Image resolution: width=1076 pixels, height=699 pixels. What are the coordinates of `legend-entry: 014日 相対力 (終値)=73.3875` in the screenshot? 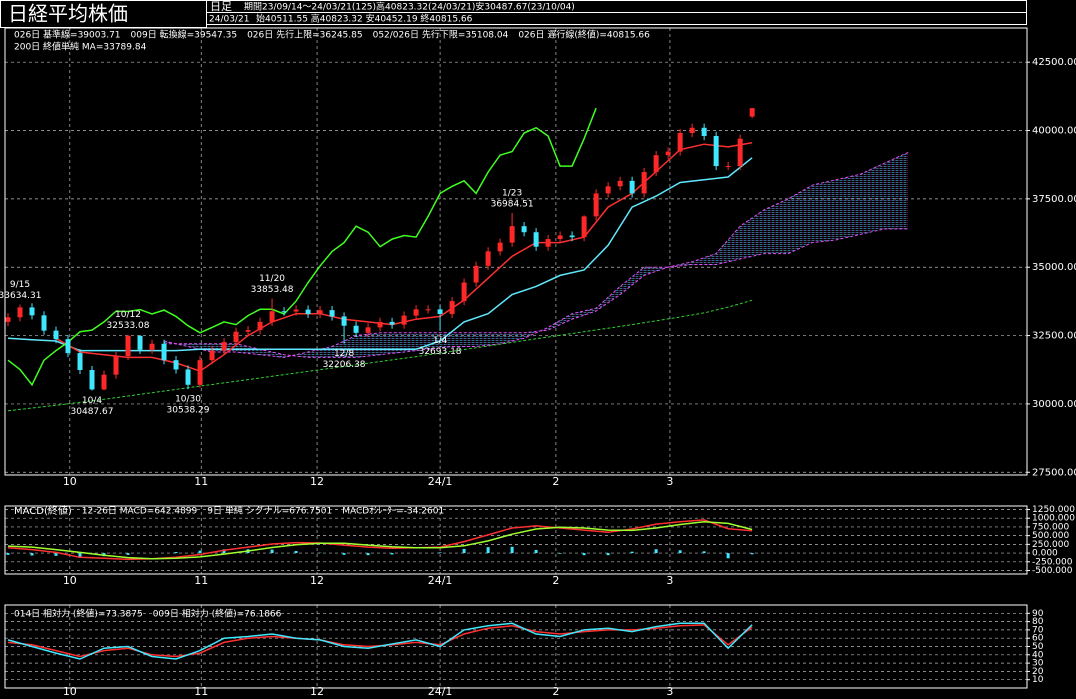 It's located at (78, 614).